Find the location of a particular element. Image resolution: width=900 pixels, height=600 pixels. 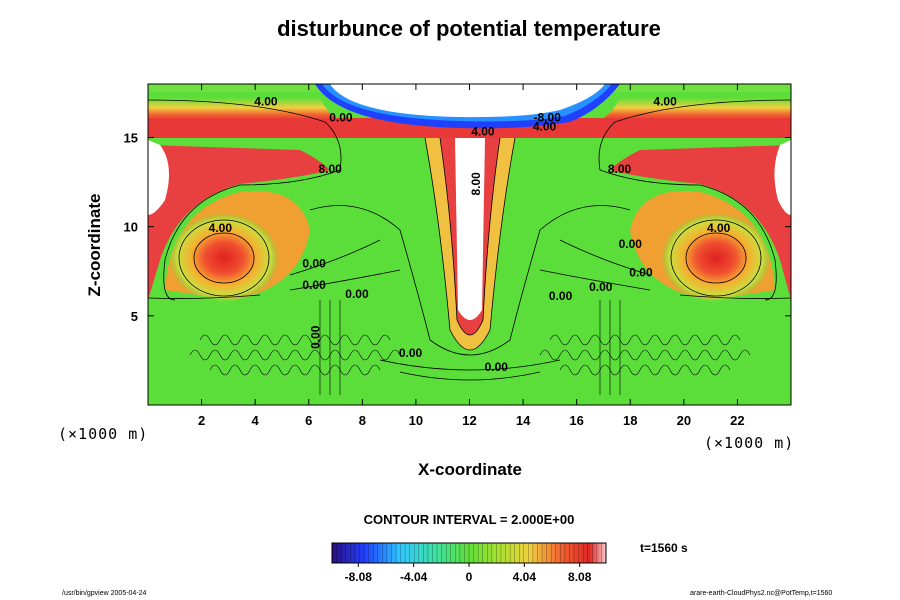

masked-top is located at coordinates (467, 101).